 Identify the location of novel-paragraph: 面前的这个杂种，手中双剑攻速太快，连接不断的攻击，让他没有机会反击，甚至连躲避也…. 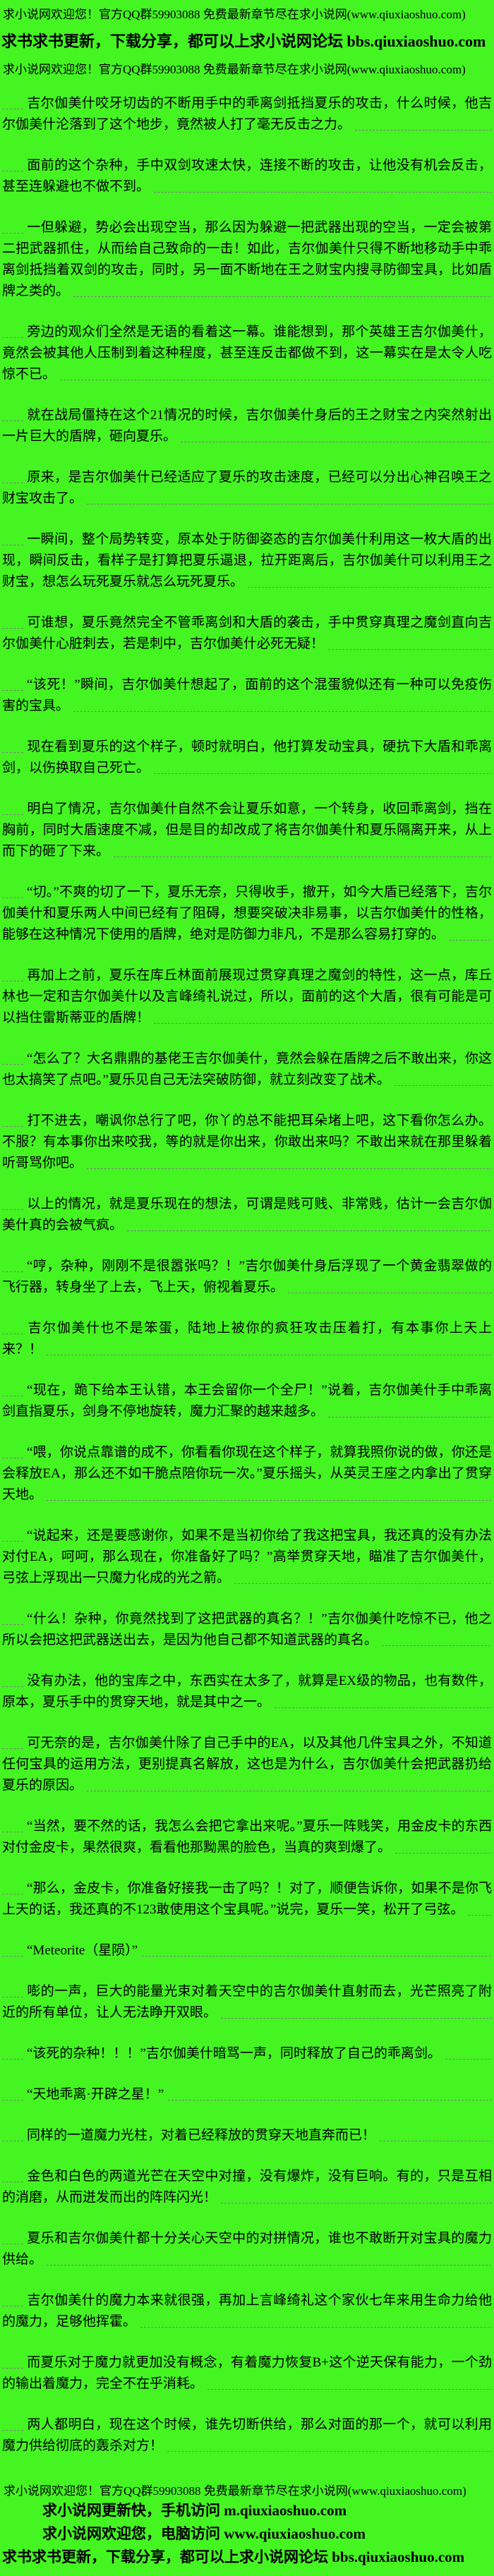
(247, 177).